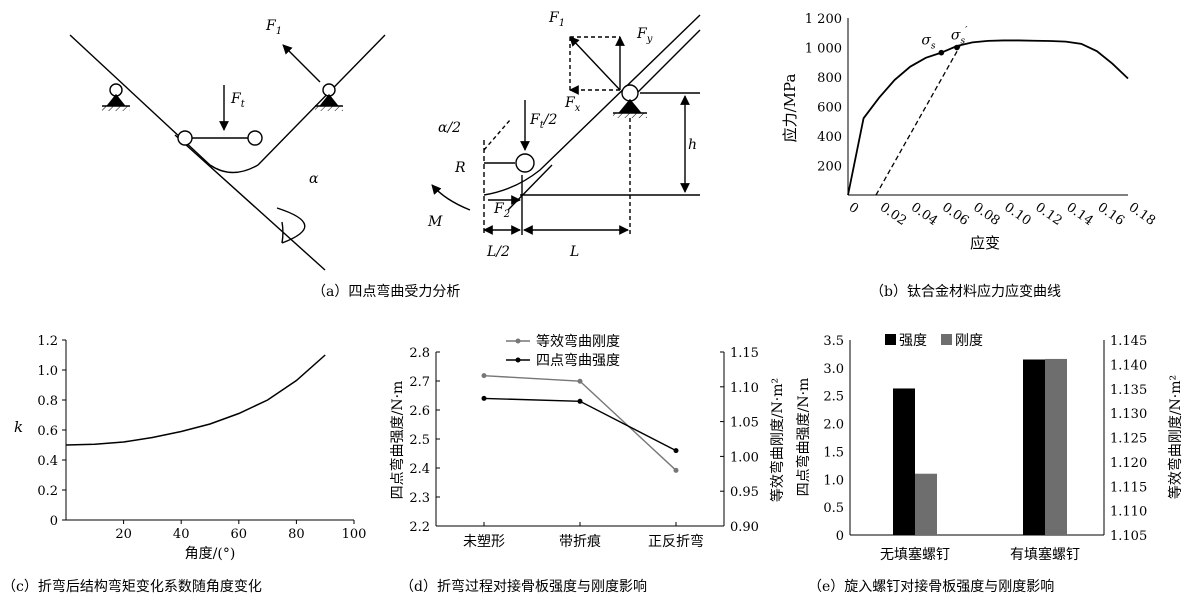  Describe the element at coordinates (140, 100) in the screenshot. I see `plate-left-arm` at that location.